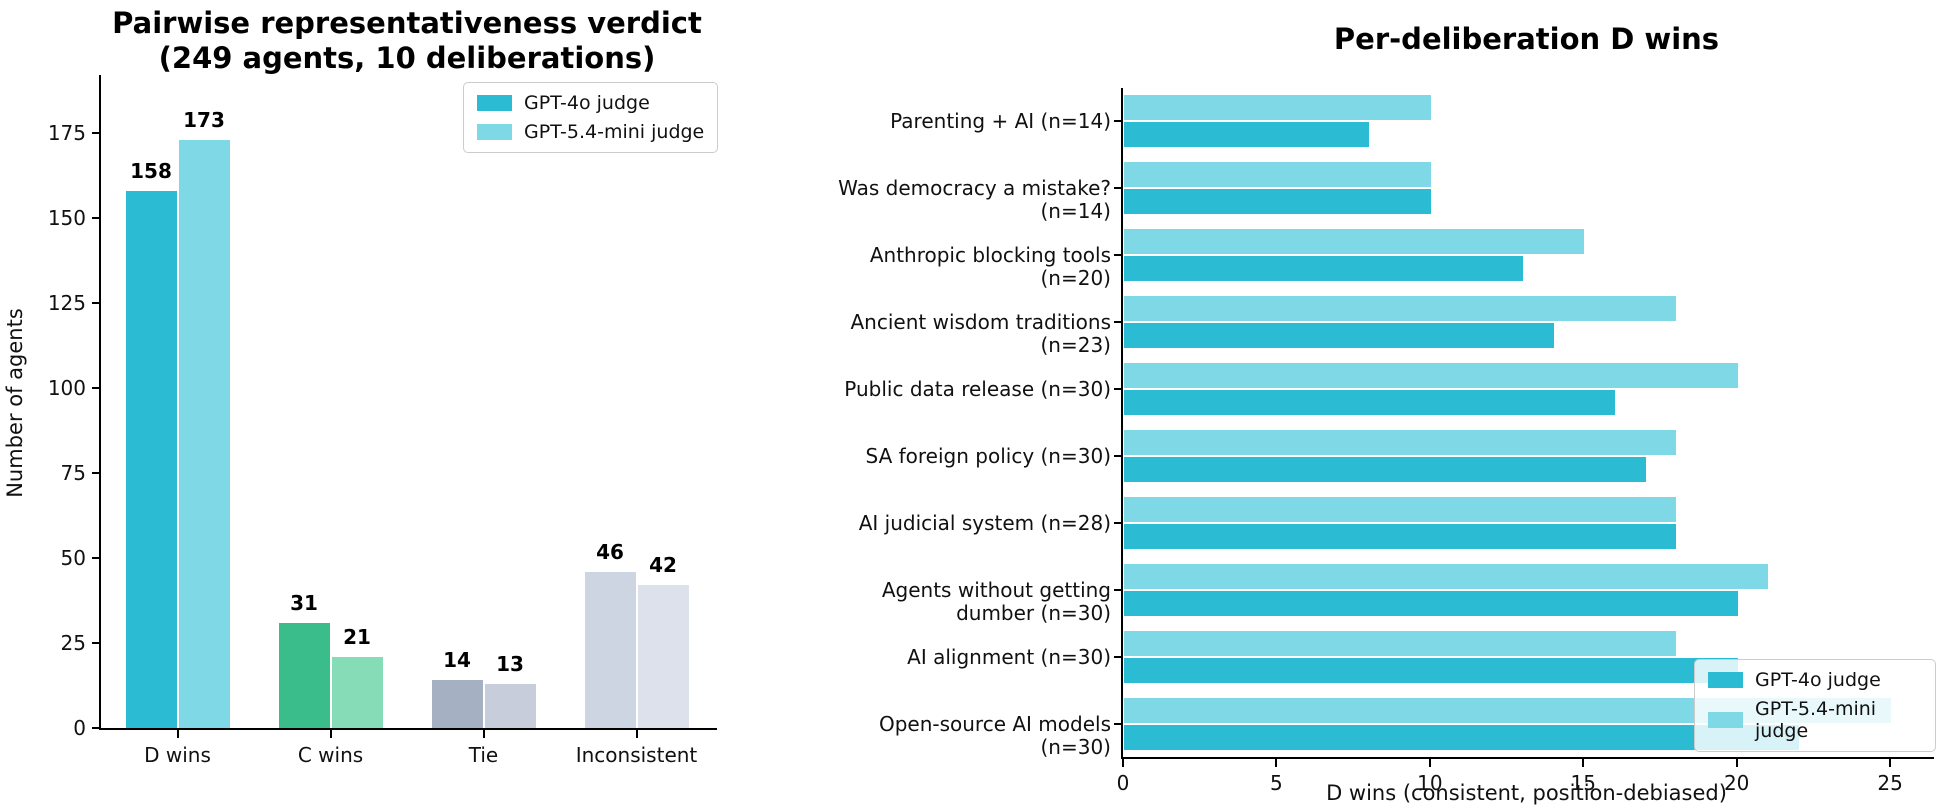 This screenshot has width=1936, height=806. Describe the element at coordinates (974, 200) in the screenshot. I see `category-label: Was democracy a mistake? (n=14)` at that location.